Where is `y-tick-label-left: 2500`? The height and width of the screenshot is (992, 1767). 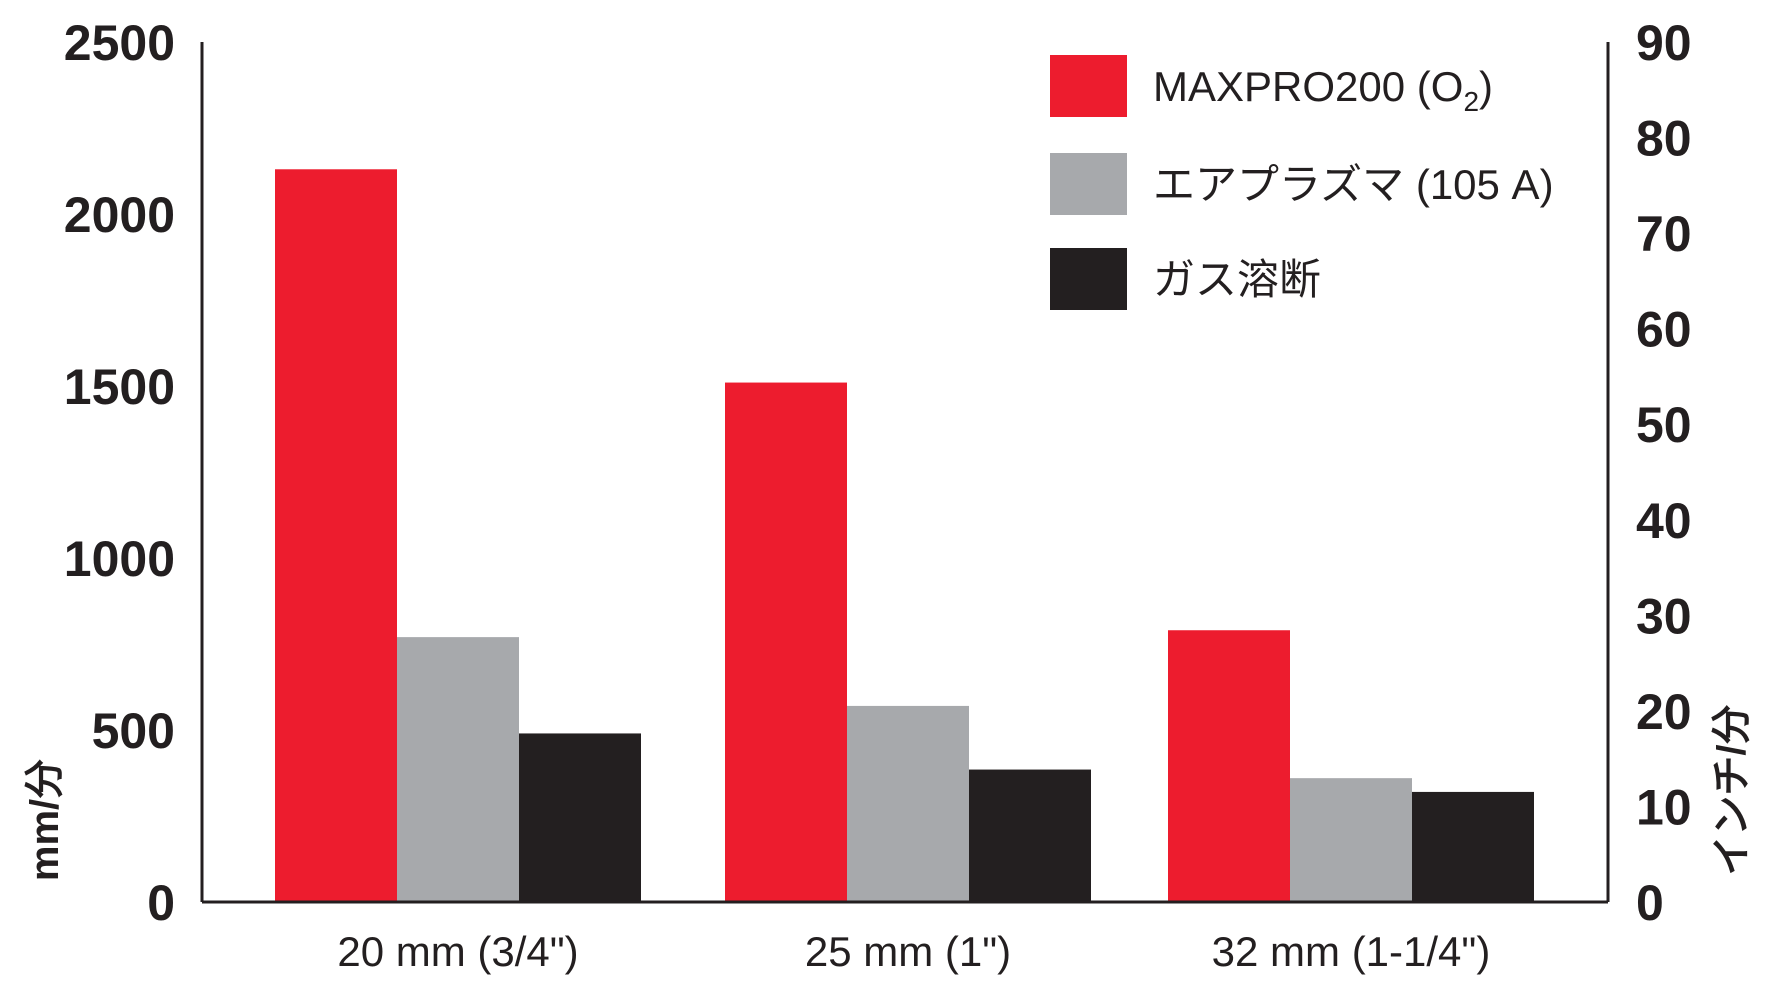
y-tick-label-left: 2500 is located at coordinates (119, 43).